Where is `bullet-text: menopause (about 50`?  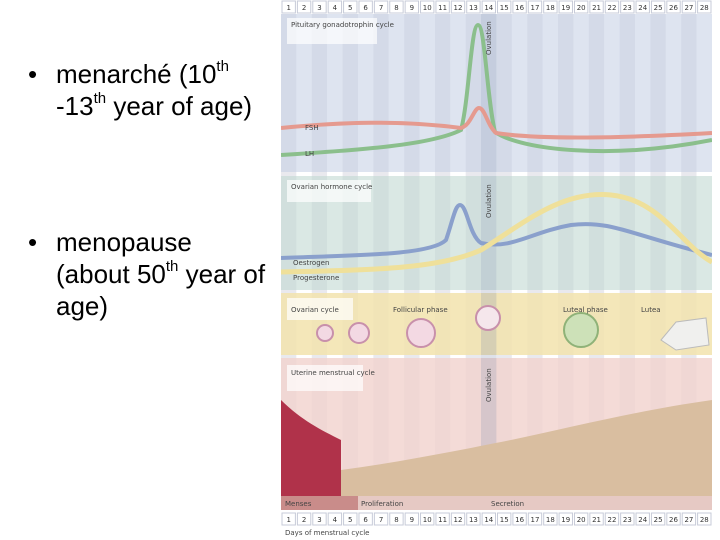 bullet-text: menopause (about 50 is located at coordinates (124, 258).